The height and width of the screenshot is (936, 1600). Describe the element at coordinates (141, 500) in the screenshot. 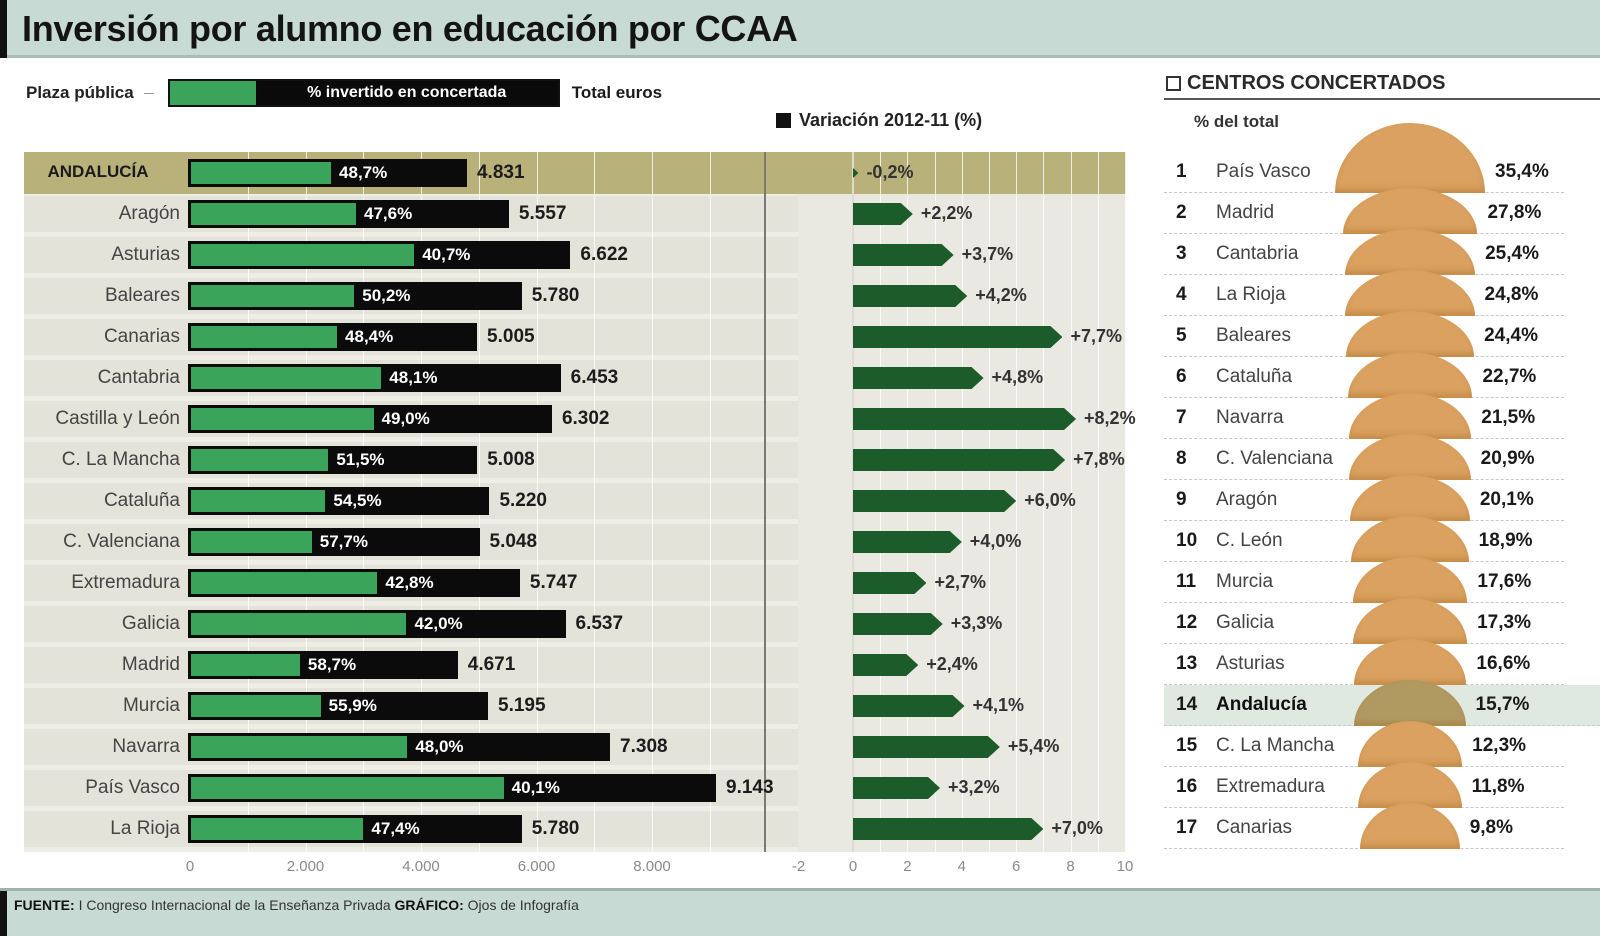

I see `region-label: Cataluña` at that location.